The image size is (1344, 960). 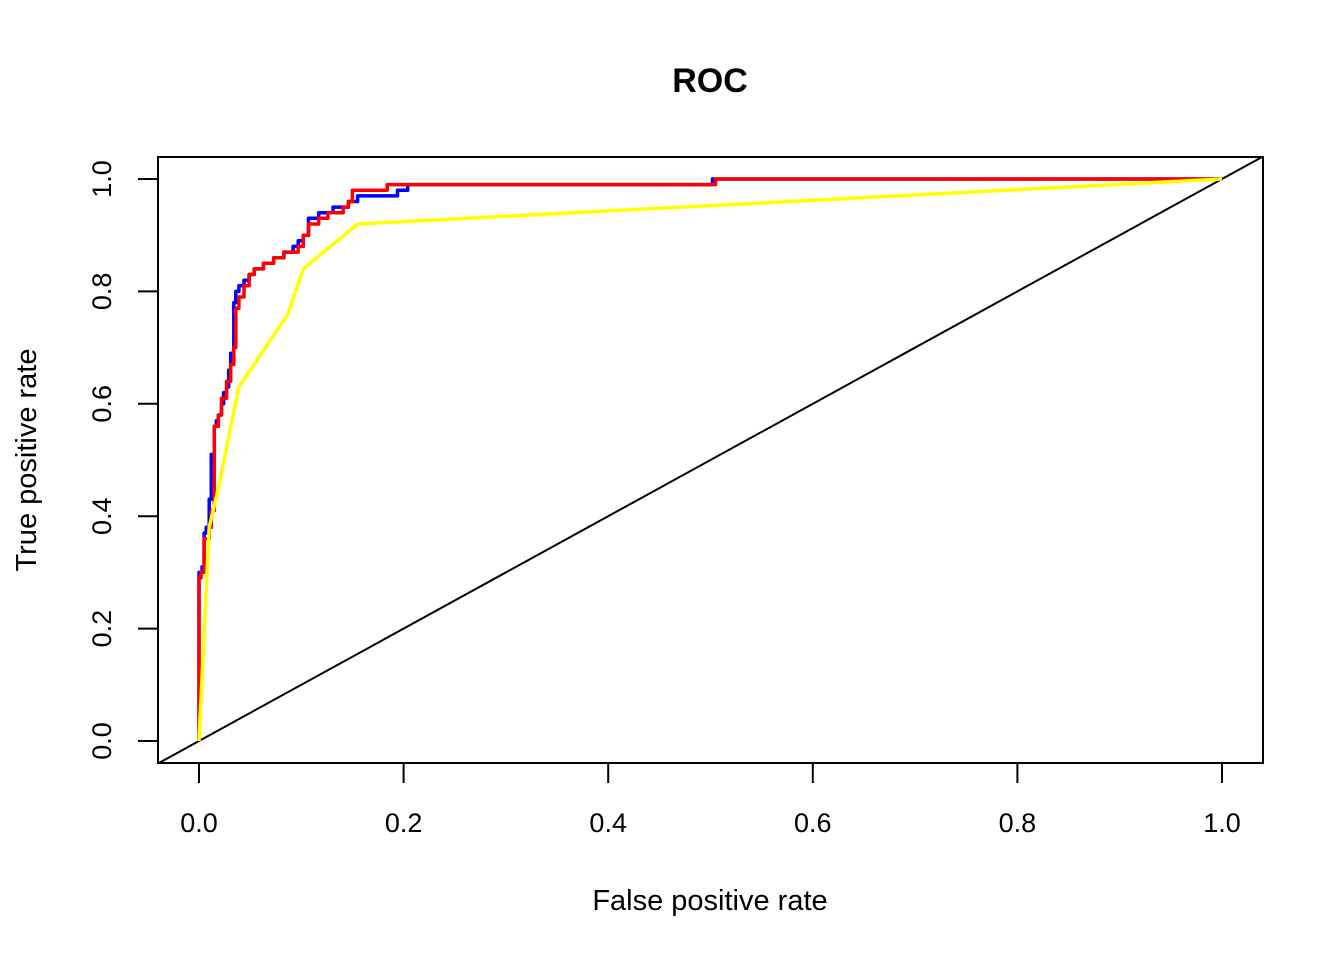 What do you see at coordinates (813, 823) in the screenshot?
I see `x-tick-label: 0.6` at bounding box center [813, 823].